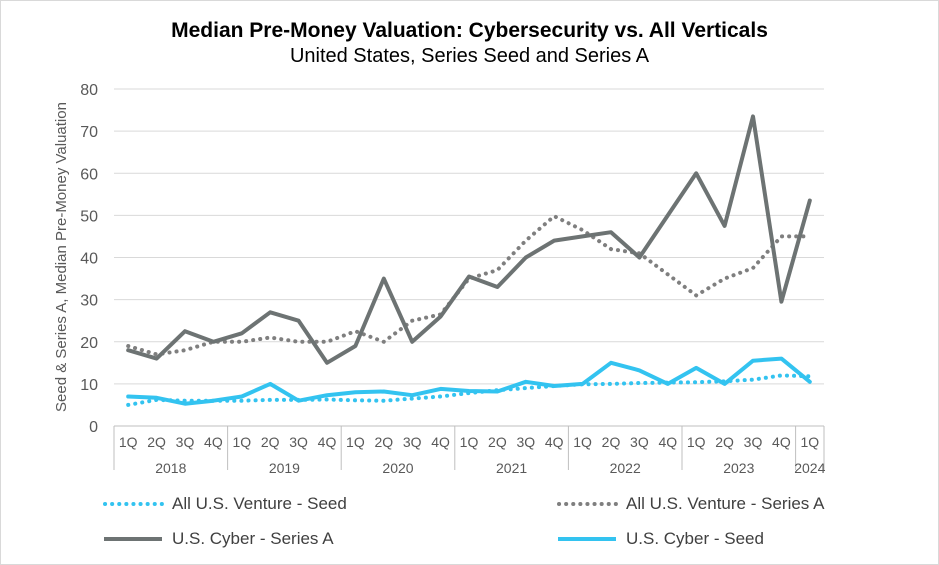 Image resolution: width=939 pixels, height=565 pixels. Describe the element at coordinates (511, 468) in the screenshot. I see `year-label: 2021` at that location.